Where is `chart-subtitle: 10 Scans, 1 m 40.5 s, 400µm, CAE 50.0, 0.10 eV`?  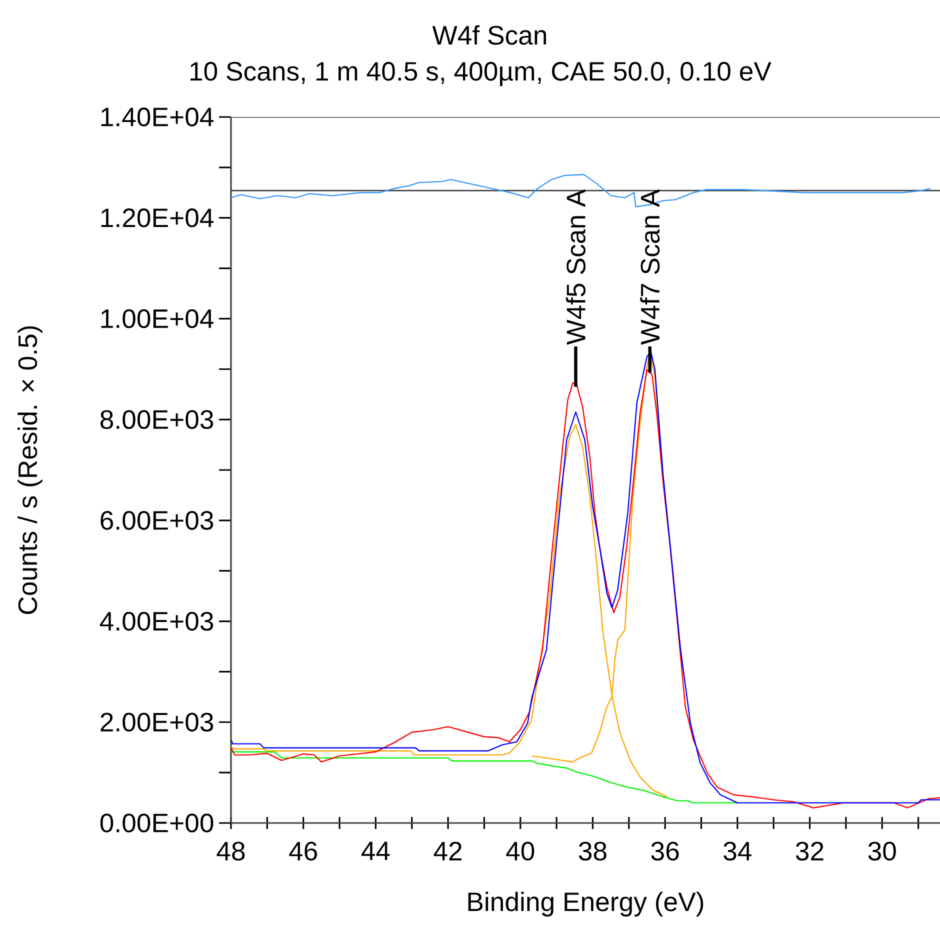 chart-subtitle: 10 Scans, 1 m 40.5 s, 400µm, CAE 50.0, 0.10 eV is located at coordinates (481, 74).